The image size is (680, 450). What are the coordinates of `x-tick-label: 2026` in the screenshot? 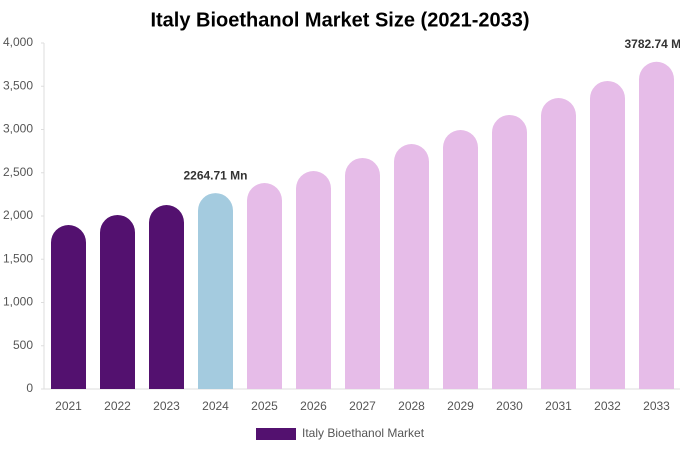 It's located at (313, 406).